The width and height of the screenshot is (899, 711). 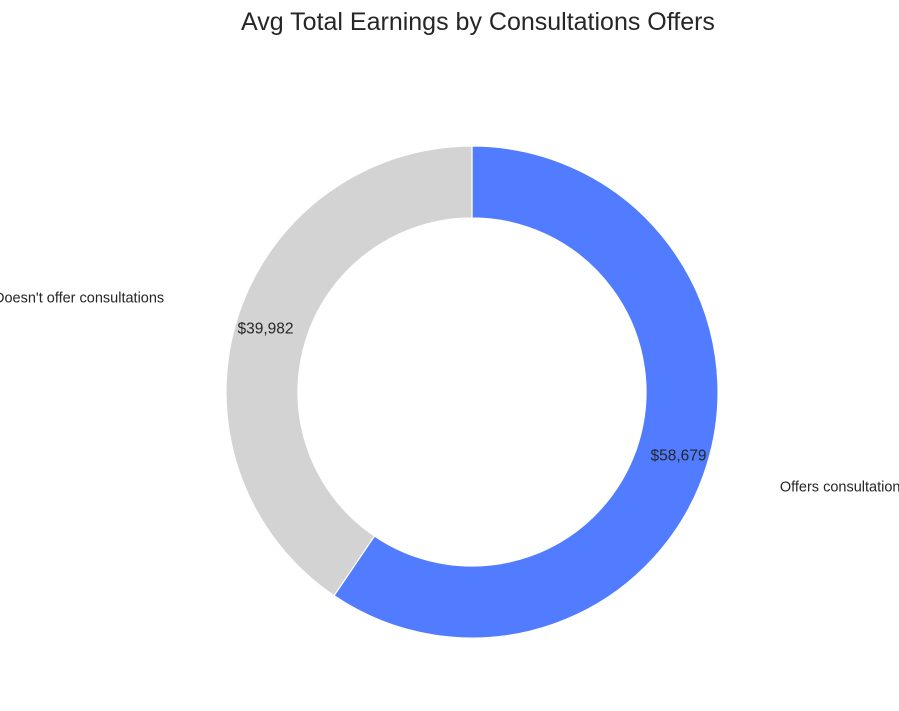 What do you see at coordinates (678, 455) in the screenshot?
I see `value-label-offers-consultations: $58,679` at bounding box center [678, 455].